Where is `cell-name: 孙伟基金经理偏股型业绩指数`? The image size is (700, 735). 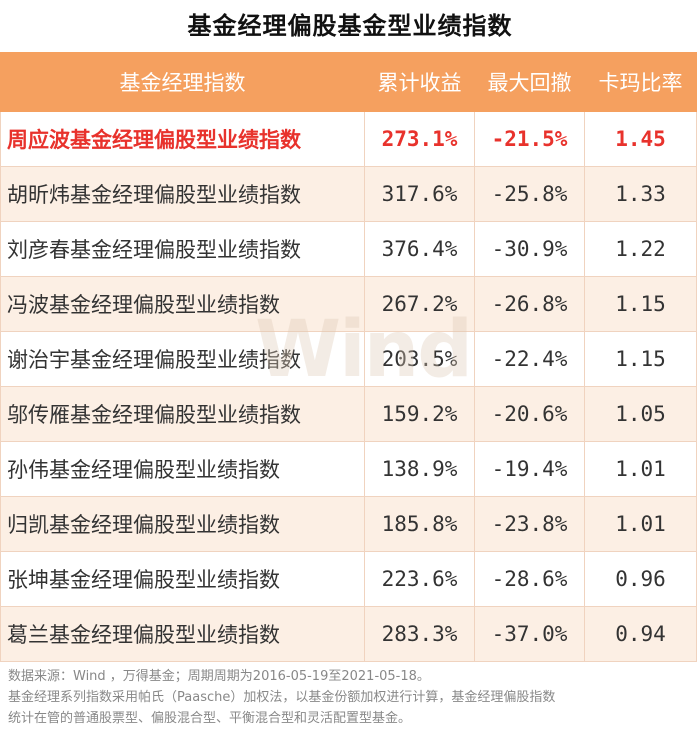 cell-name: 孙伟基金经理偏股型业绩指数 is located at coordinates (182, 469).